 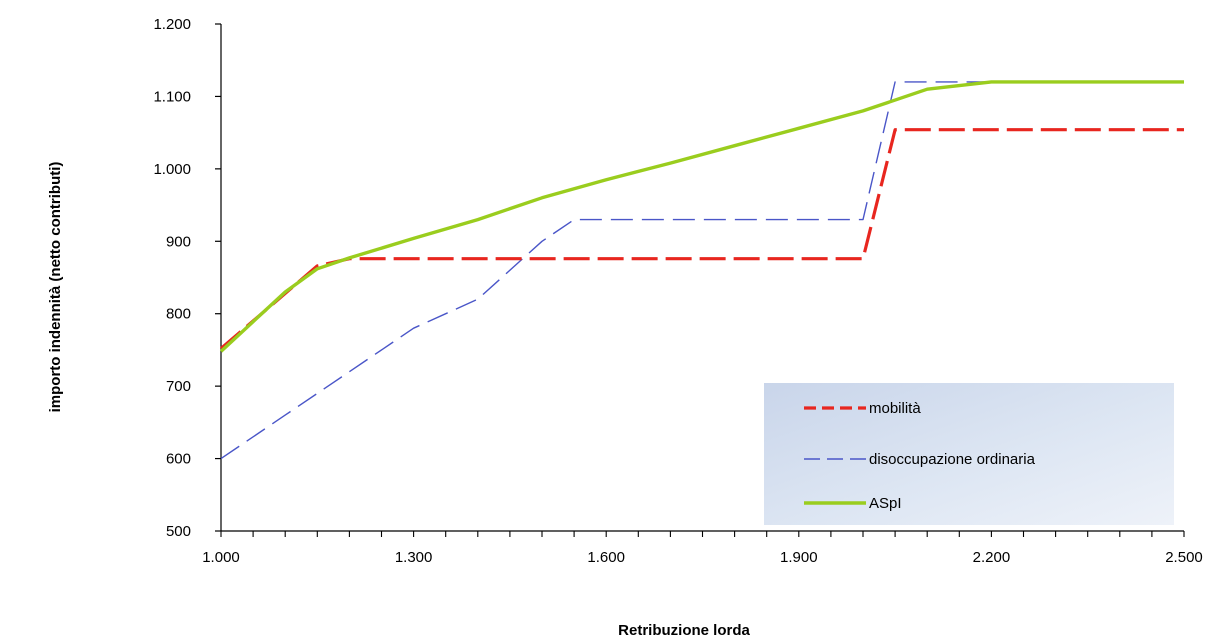 I want to click on x-tick-label: 1.900, so click(x=799, y=557).